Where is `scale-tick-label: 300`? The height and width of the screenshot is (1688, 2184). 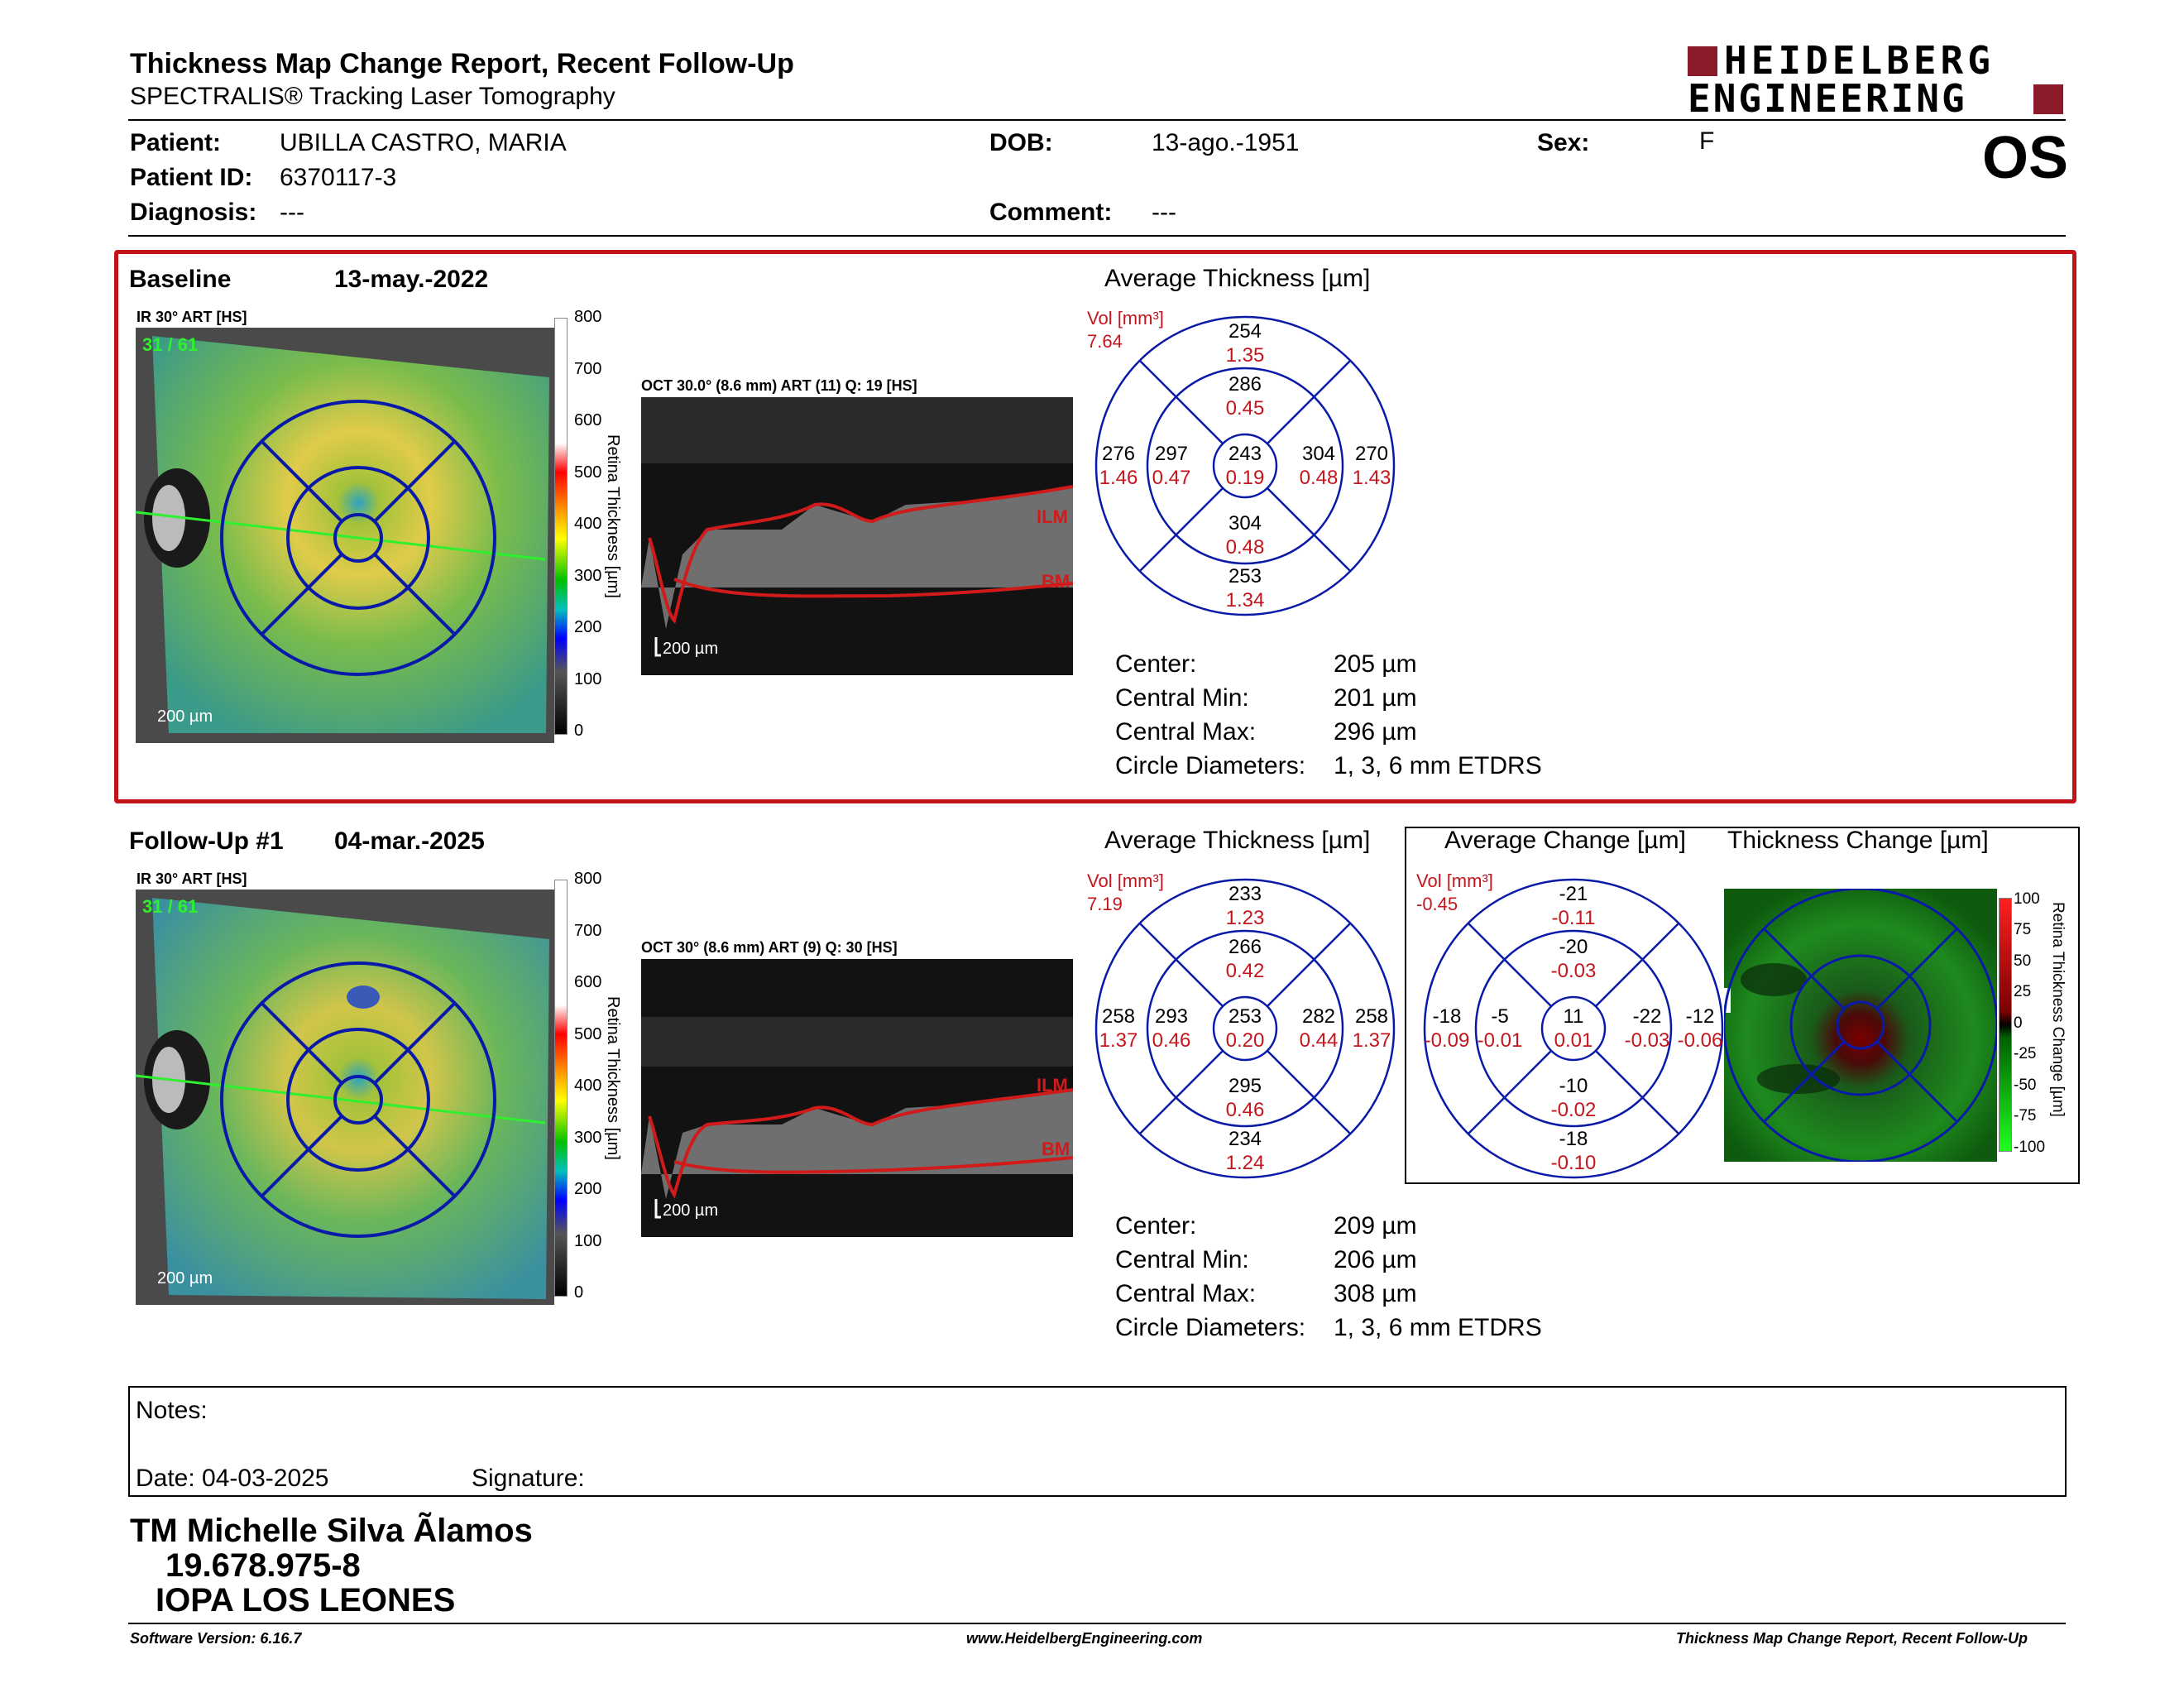 scale-tick-label: 300 is located at coordinates (588, 1137).